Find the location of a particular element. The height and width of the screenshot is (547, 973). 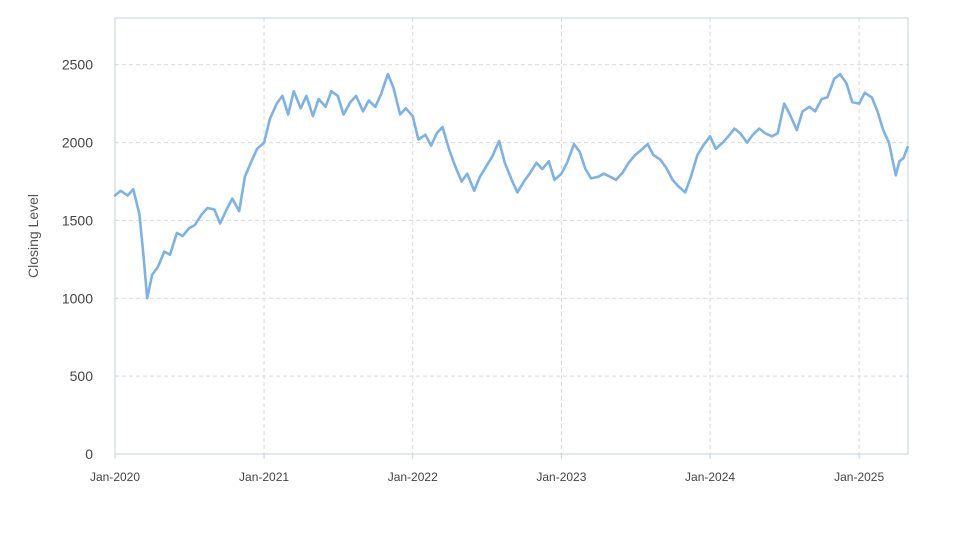

x-tick-label: Jan-2024 is located at coordinates (710, 477).